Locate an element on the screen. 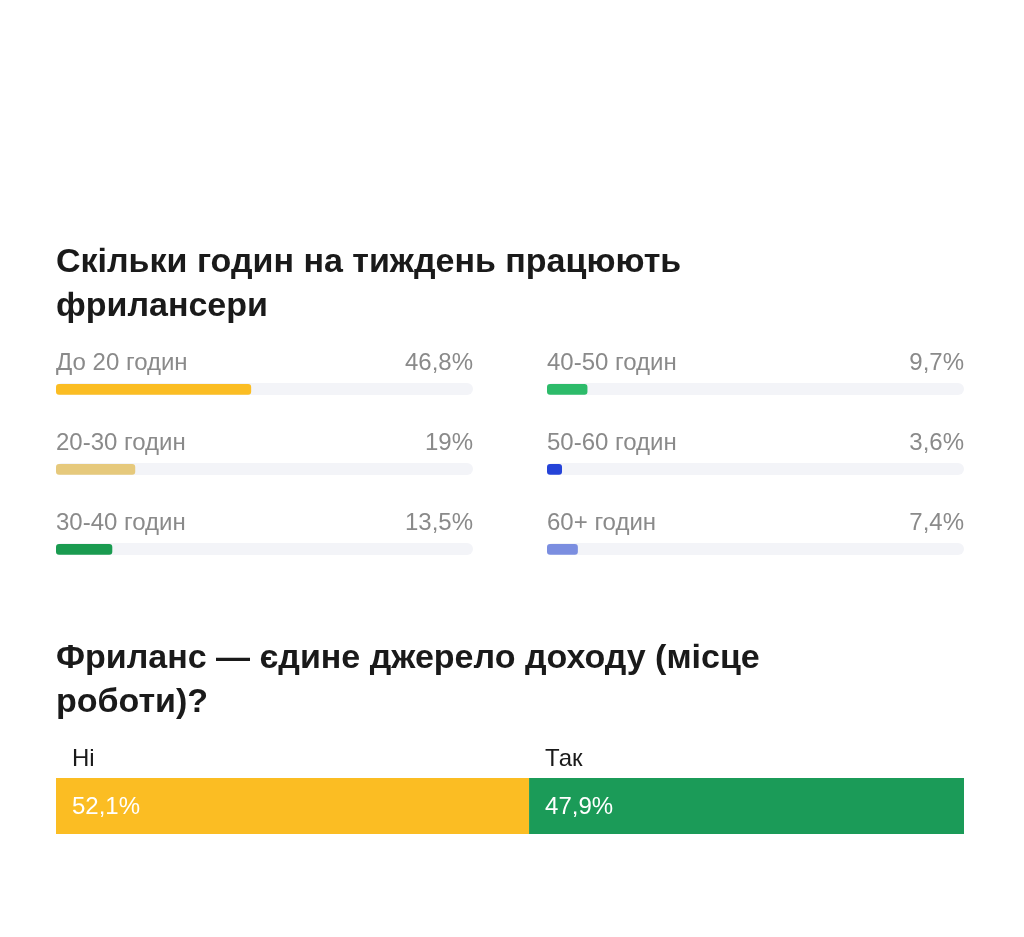 The width and height of the screenshot is (1024, 937). data-label: 9,7% is located at coordinates (936, 362).